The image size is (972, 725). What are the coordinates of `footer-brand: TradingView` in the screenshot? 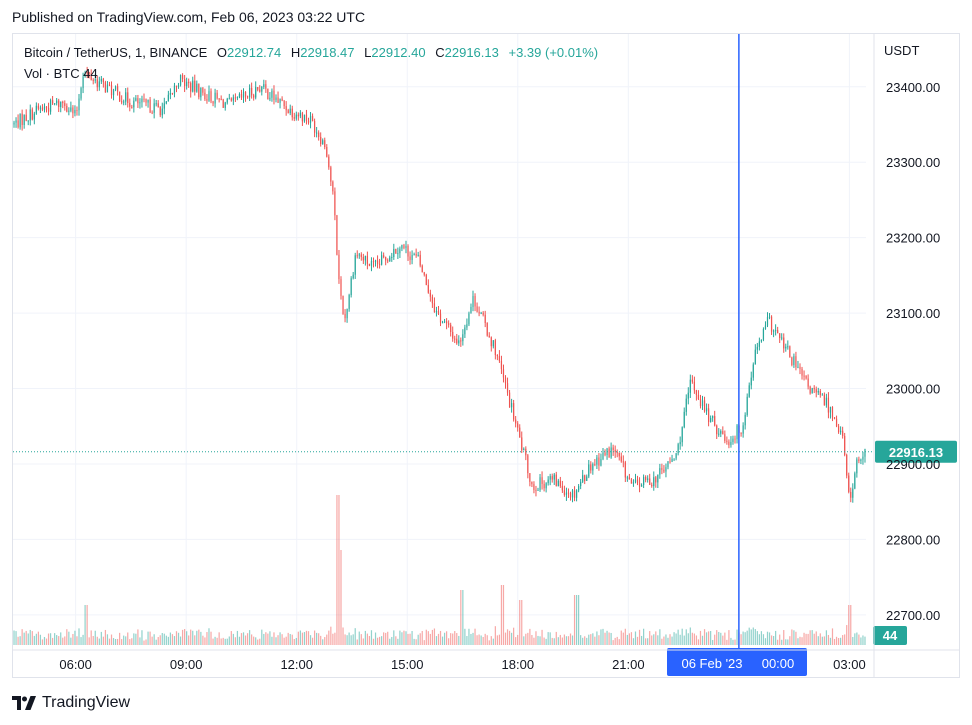 It's located at (86, 702).